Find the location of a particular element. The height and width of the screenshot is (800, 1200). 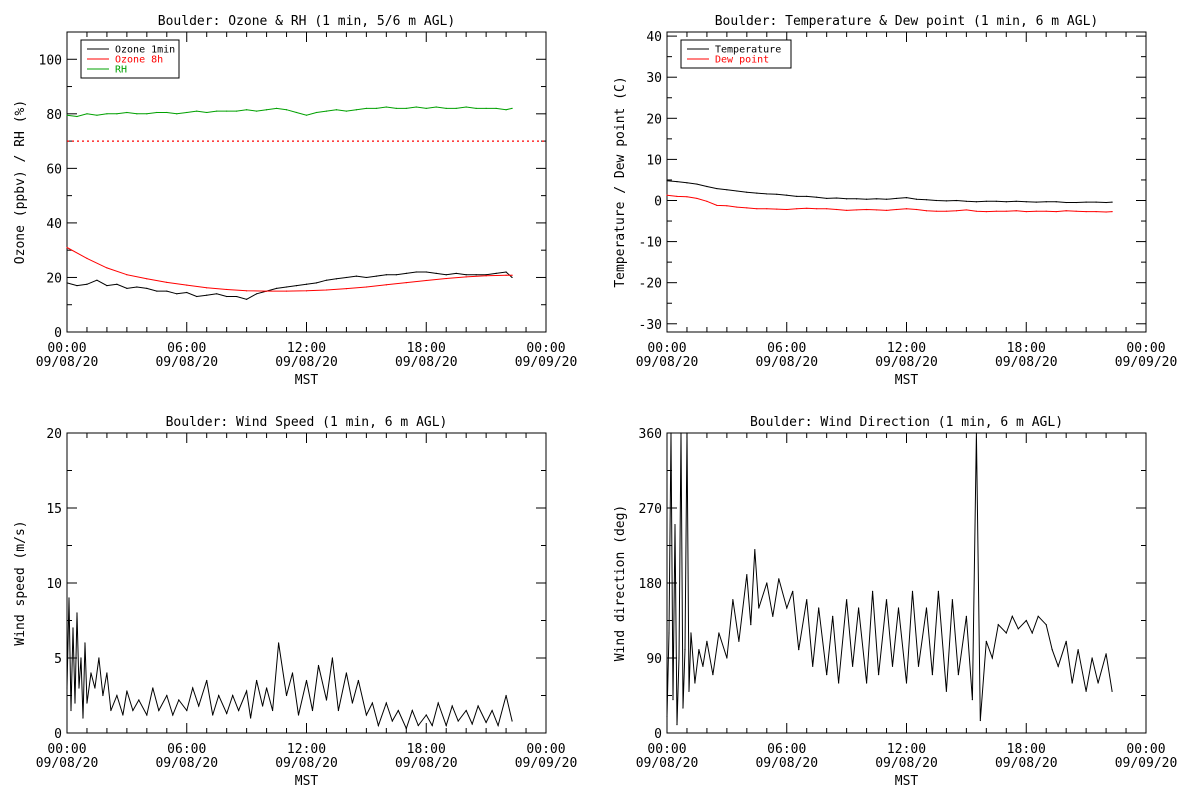

legend-entry: Ozone 8h is located at coordinates (139, 60).